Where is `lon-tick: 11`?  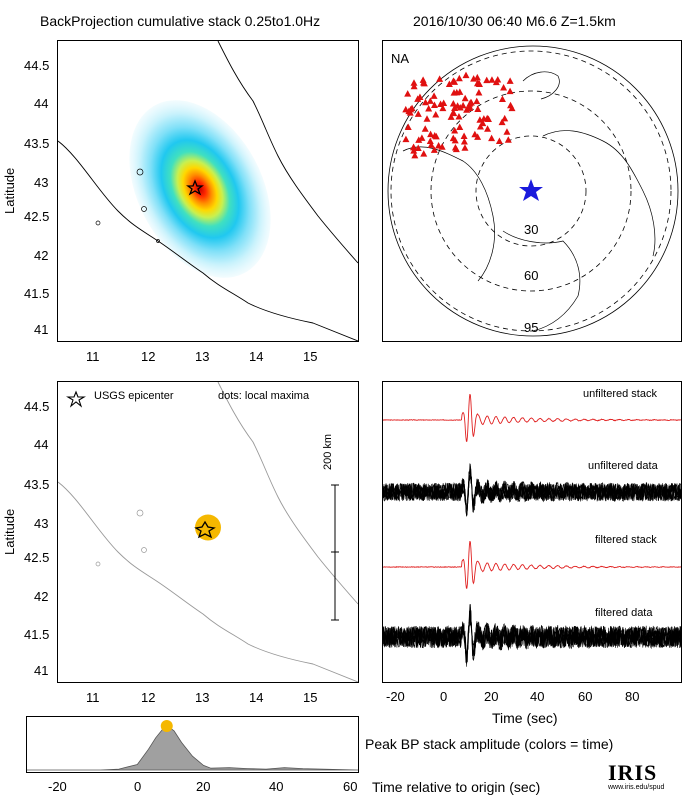
lon-tick: 11 is located at coordinates (93, 356).